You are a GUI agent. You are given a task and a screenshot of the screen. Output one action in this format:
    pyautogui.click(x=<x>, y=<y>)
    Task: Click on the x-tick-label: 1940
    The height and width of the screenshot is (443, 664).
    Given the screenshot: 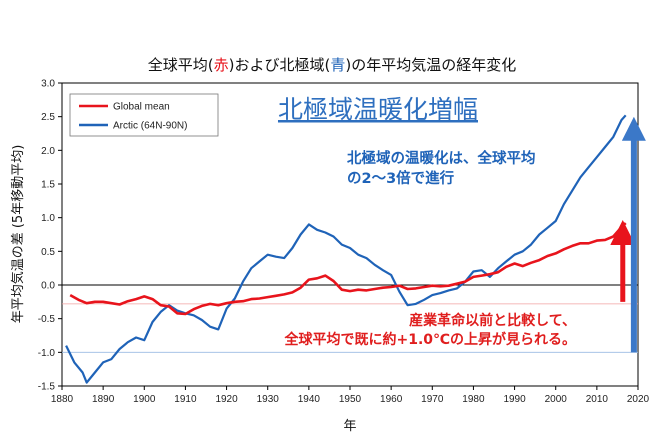 What is the action you would take?
    pyautogui.click(x=309, y=399)
    